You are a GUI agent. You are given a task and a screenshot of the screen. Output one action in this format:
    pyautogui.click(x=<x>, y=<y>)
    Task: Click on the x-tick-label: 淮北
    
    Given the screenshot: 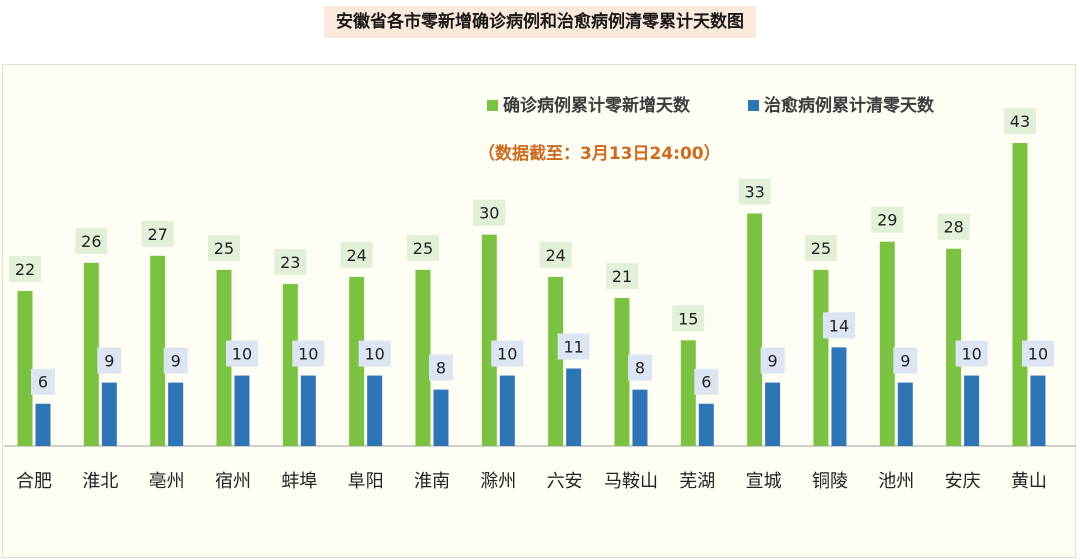 What is the action you would take?
    pyautogui.click(x=100, y=481)
    